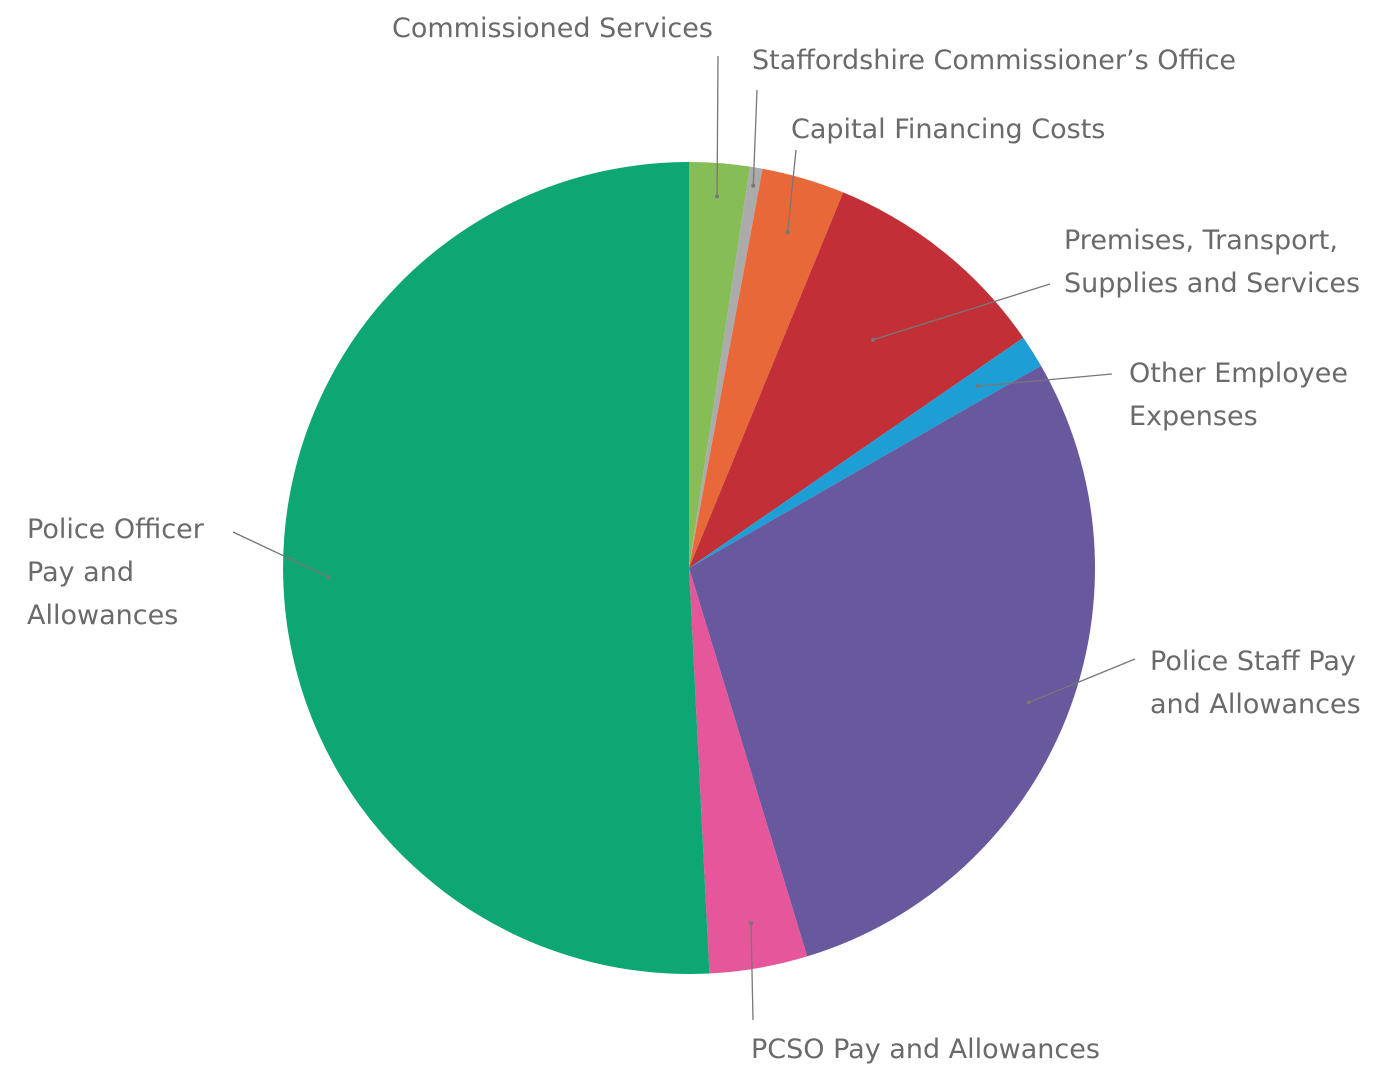 The width and height of the screenshot is (1377, 1071). I want to click on pie-slice-capital-financing-costs, so click(766, 368).